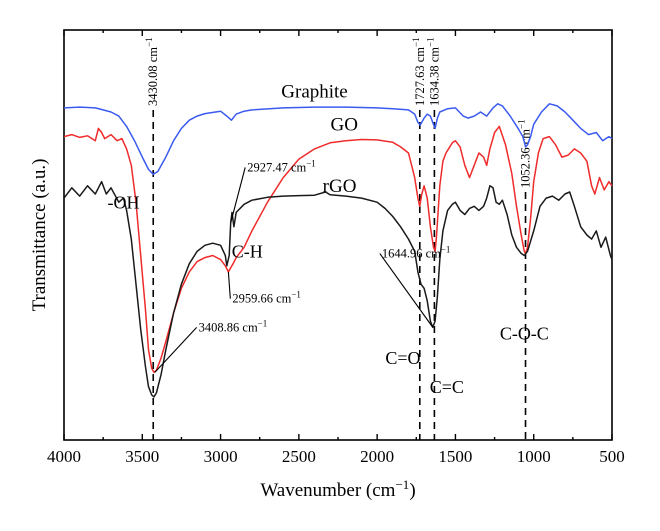 The width and height of the screenshot is (660, 531). What do you see at coordinates (281, 166) in the screenshot?
I see `peak-annotation: 2927.47 cm−1` at bounding box center [281, 166].